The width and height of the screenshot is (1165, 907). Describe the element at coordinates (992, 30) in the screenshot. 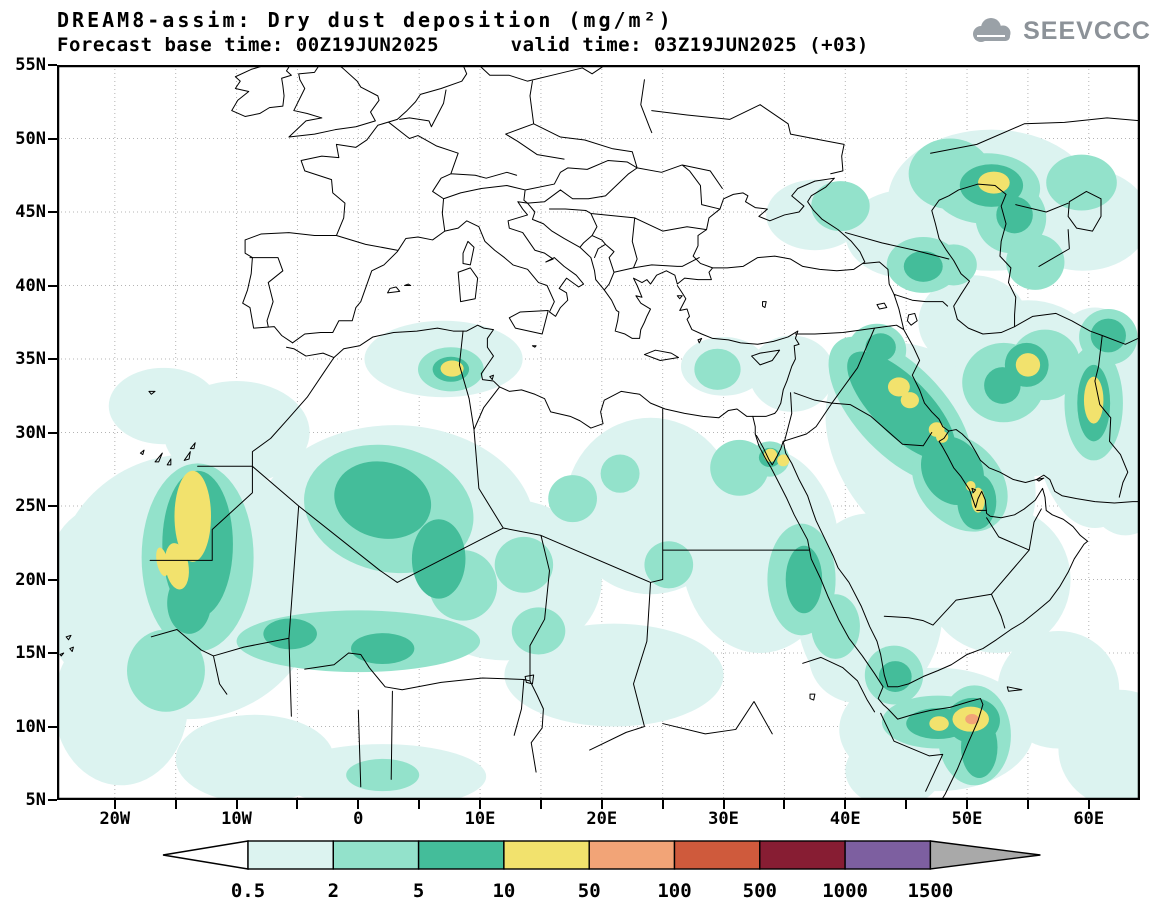

I see `cloud-icon` at that location.